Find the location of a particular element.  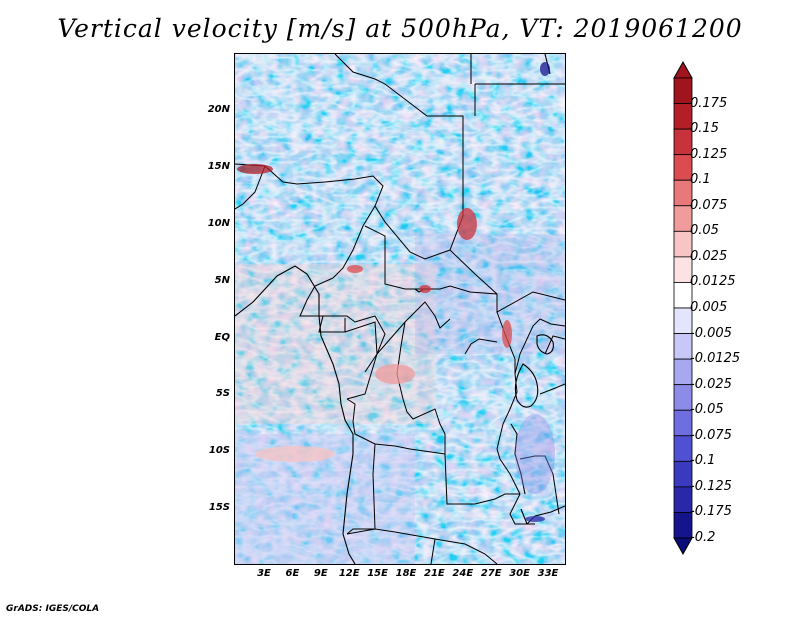

colorbar-label-16: -0.175 is located at coordinates (711, 512).